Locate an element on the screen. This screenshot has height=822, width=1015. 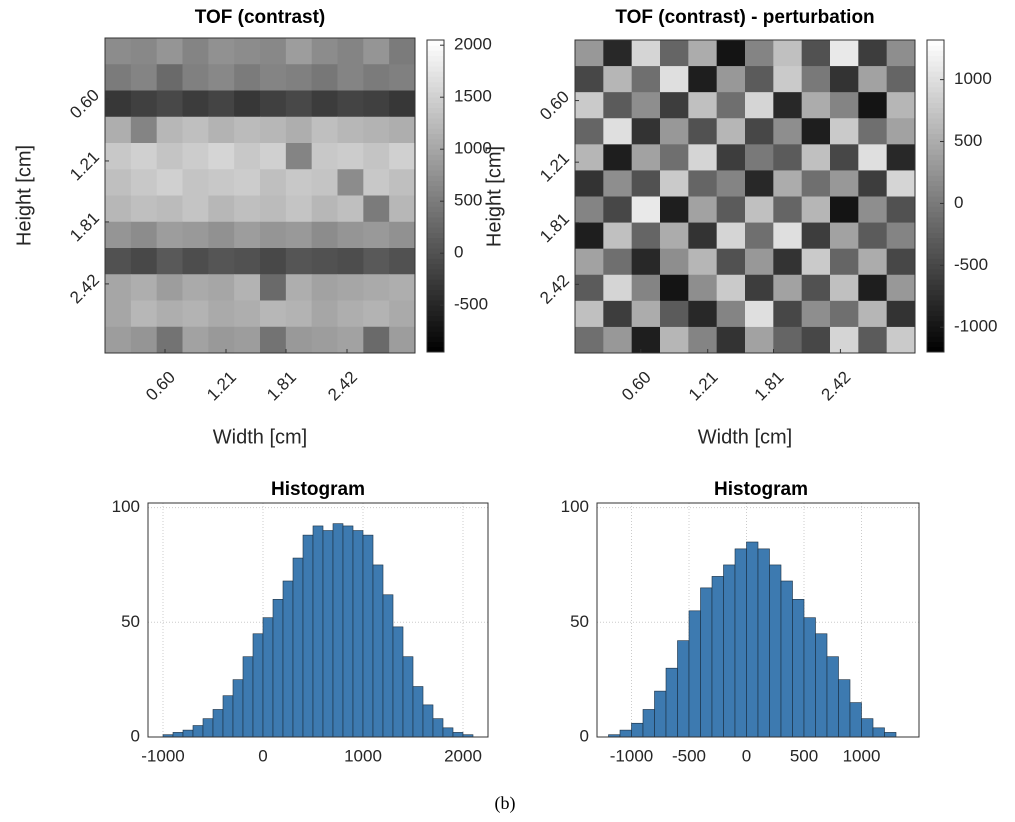
y-tick-label: 1.21 is located at coordinates (554, 167).